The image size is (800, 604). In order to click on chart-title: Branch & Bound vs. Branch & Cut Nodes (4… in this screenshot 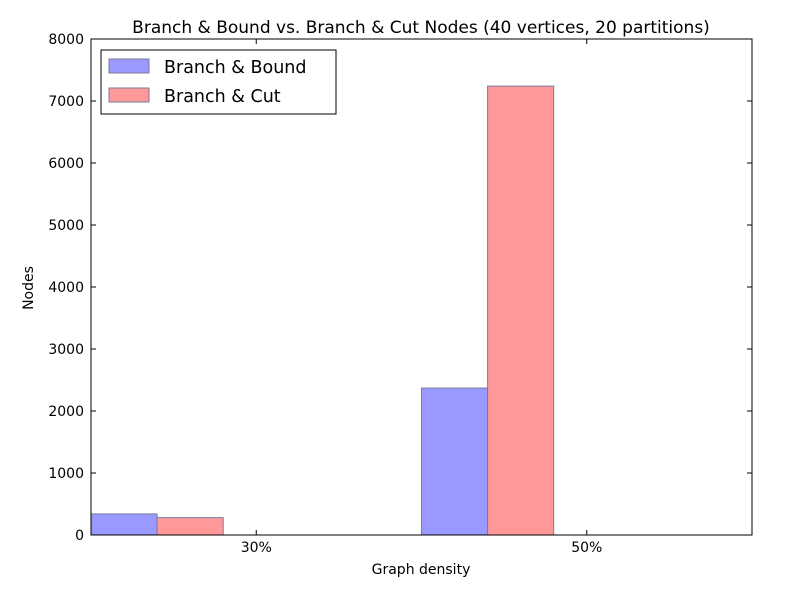, I will do `click(421, 28)`.